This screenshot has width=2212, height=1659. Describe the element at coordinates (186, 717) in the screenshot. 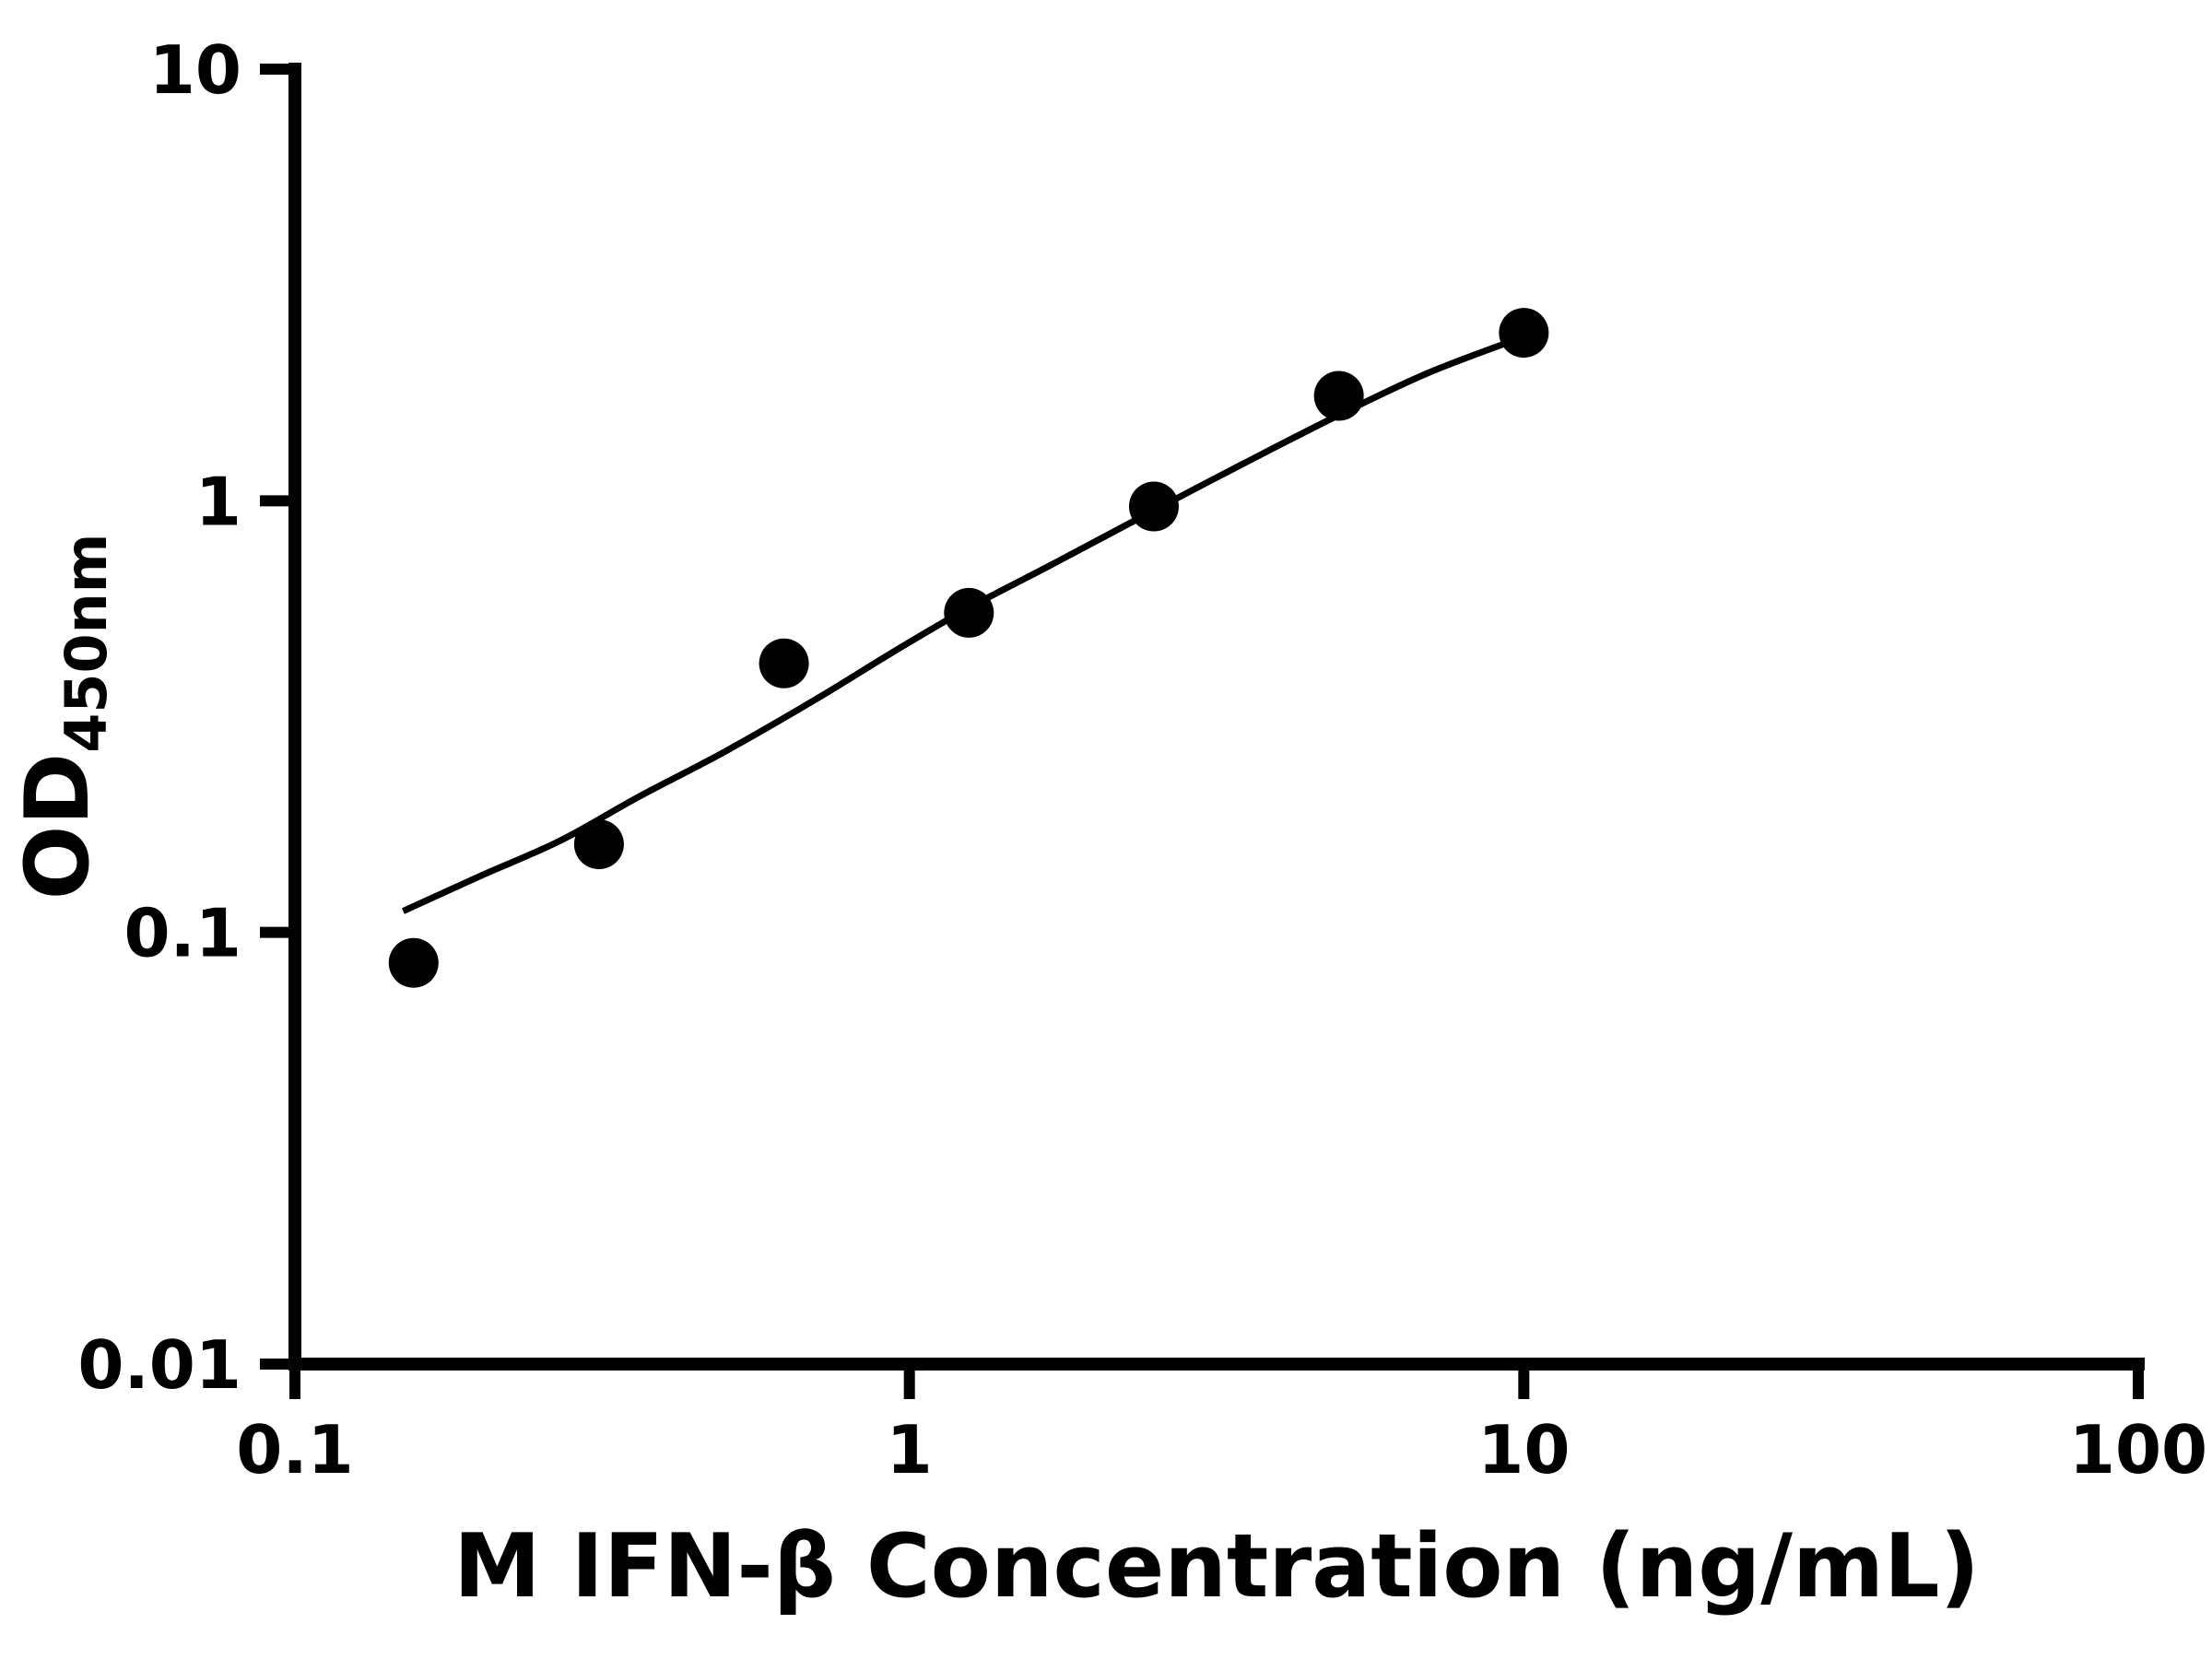

I see `y-axis-ticks: 0.01 0.1 1 10` at that location.